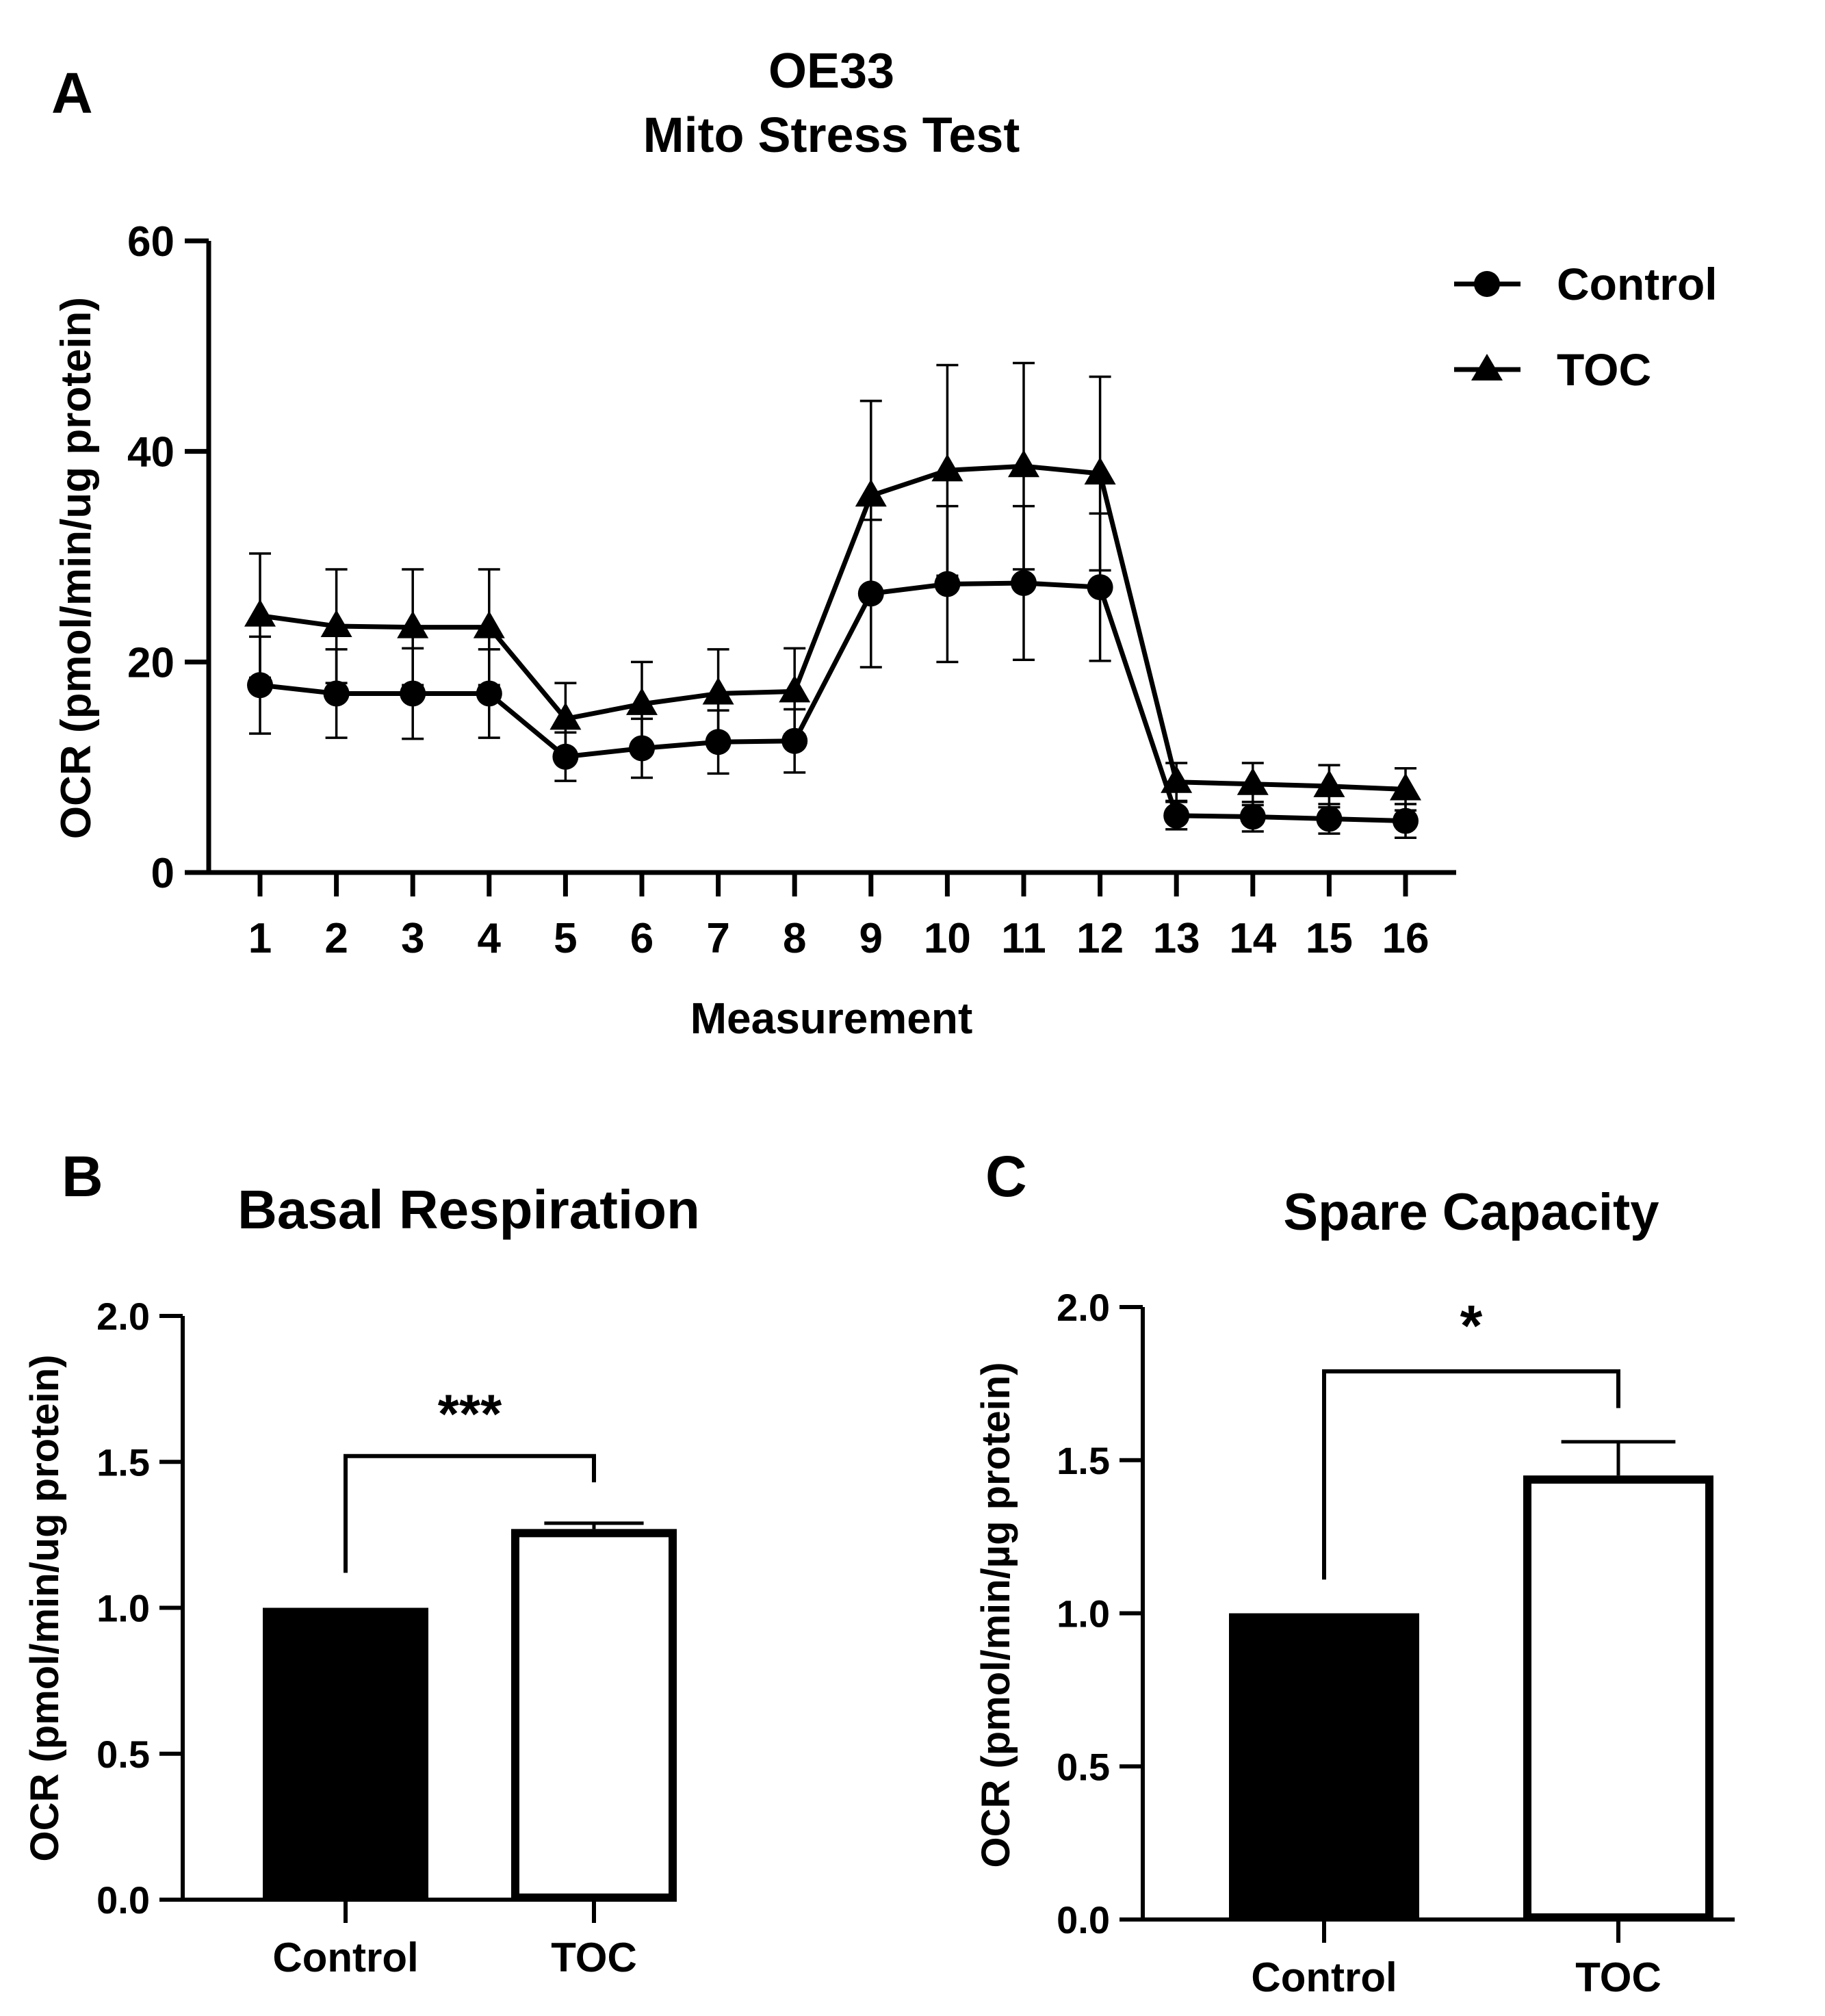 Image resolution: width=1825 pixels, height=2016 pixels. I want to click on x-tick-label: 12, so click(1100, 938).